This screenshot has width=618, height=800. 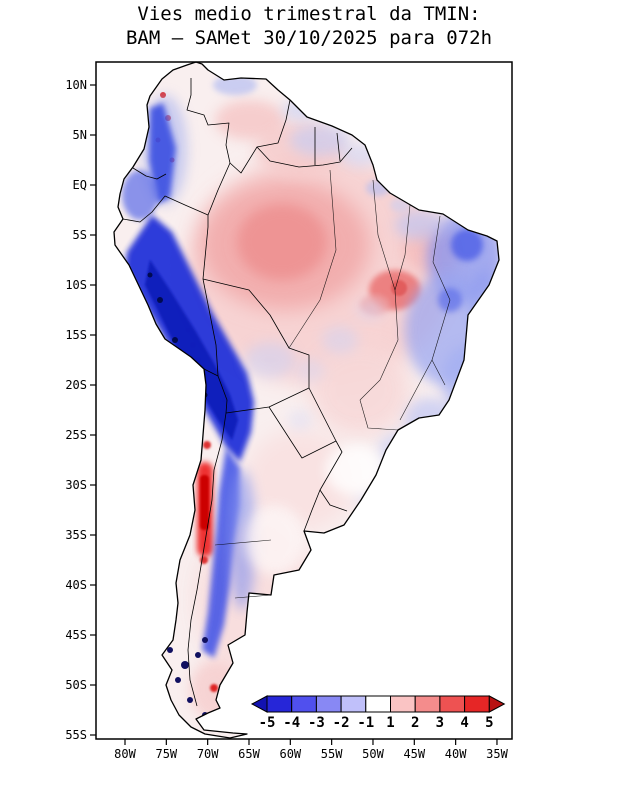 What do you see at coordinates (415, 723) in the screenshot?
I see `colorbar-tick-label: 2` at bounding box center [415, 723].